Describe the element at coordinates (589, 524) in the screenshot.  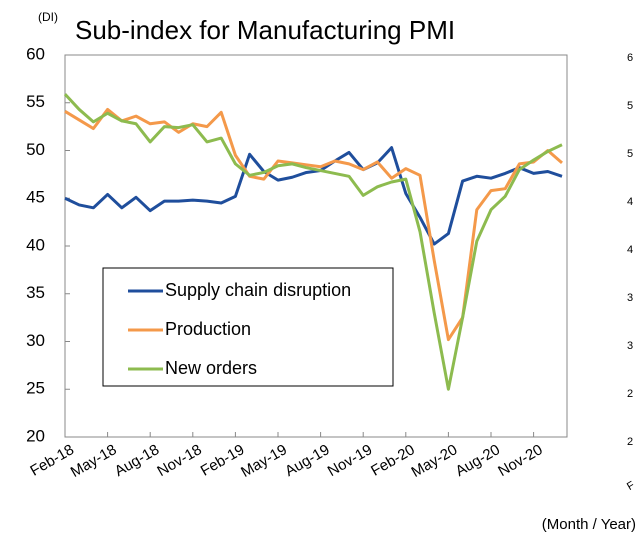
I see `x-axis-label: (Month / Year)` at that location.